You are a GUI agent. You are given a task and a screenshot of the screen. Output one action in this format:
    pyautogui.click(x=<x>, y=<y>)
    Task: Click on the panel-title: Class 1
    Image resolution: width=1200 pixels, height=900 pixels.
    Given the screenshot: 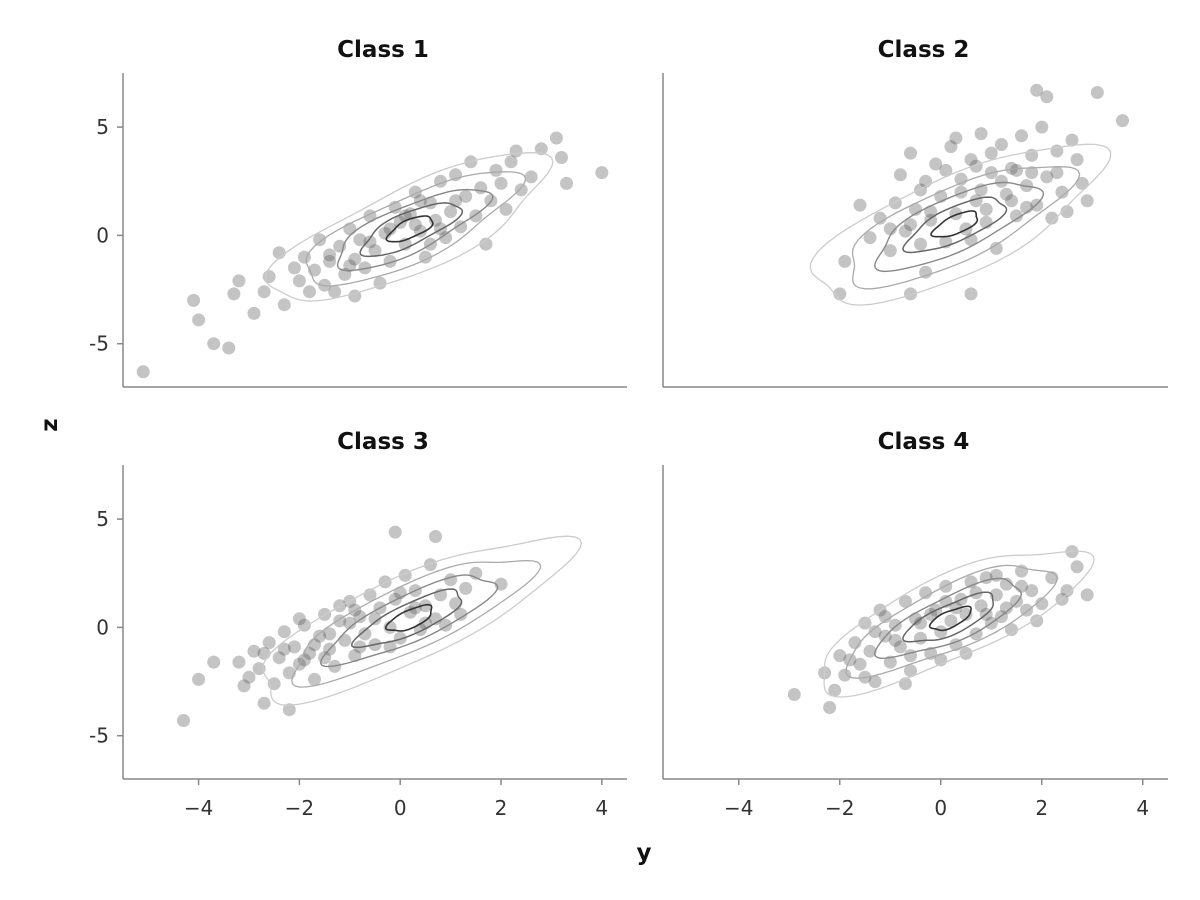 What is the action you would take?
    pyautogui.click(x=383, y=50)
    